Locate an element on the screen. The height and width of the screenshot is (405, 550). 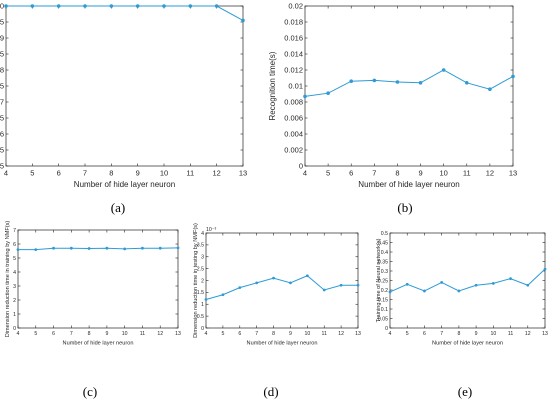
y-tick-label: 99 is located at coordinates (2, 38).